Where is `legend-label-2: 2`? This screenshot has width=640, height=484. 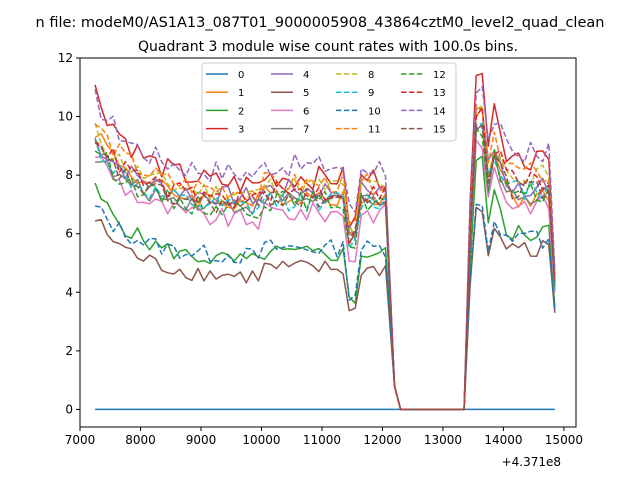 legend-label-2: 2 is located at coordinates (241, 111).